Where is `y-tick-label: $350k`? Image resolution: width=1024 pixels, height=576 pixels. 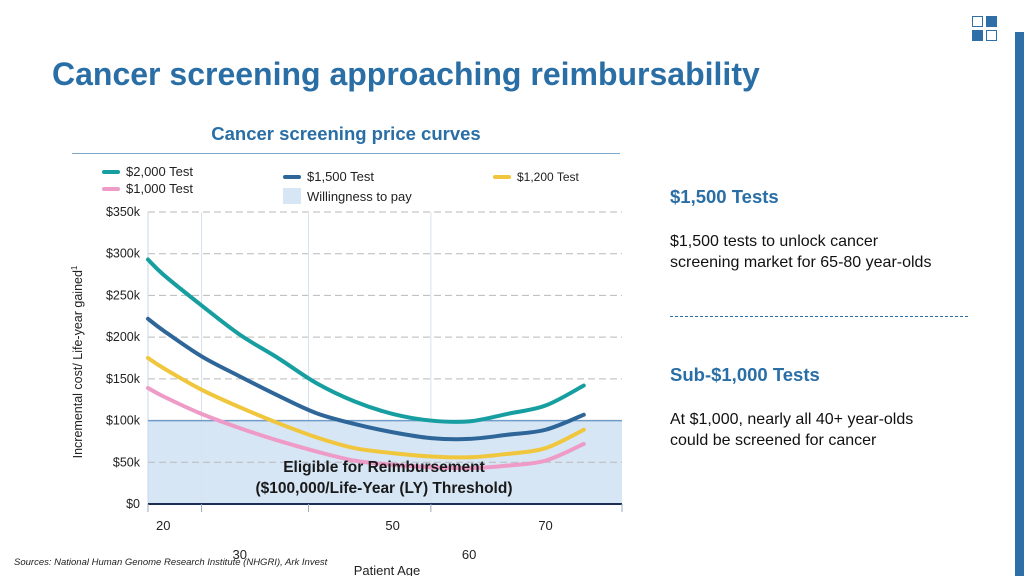 y-tick-label: $350k is located at coordinates (123, 212).